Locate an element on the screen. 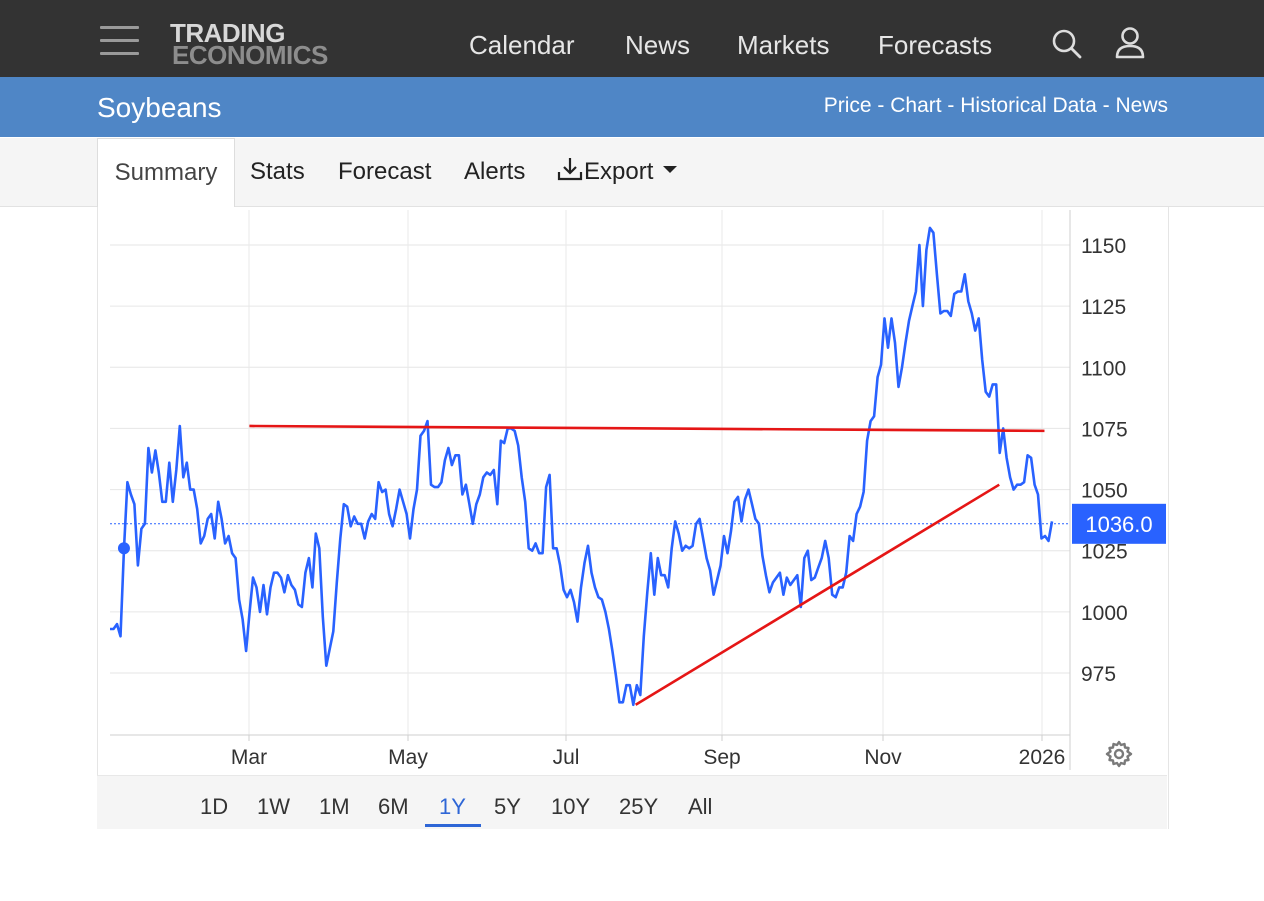 Image resolution: width=1264 pixels, height=901 pixels. range-button-25y: 25Y is located at coordinates (639, 806).